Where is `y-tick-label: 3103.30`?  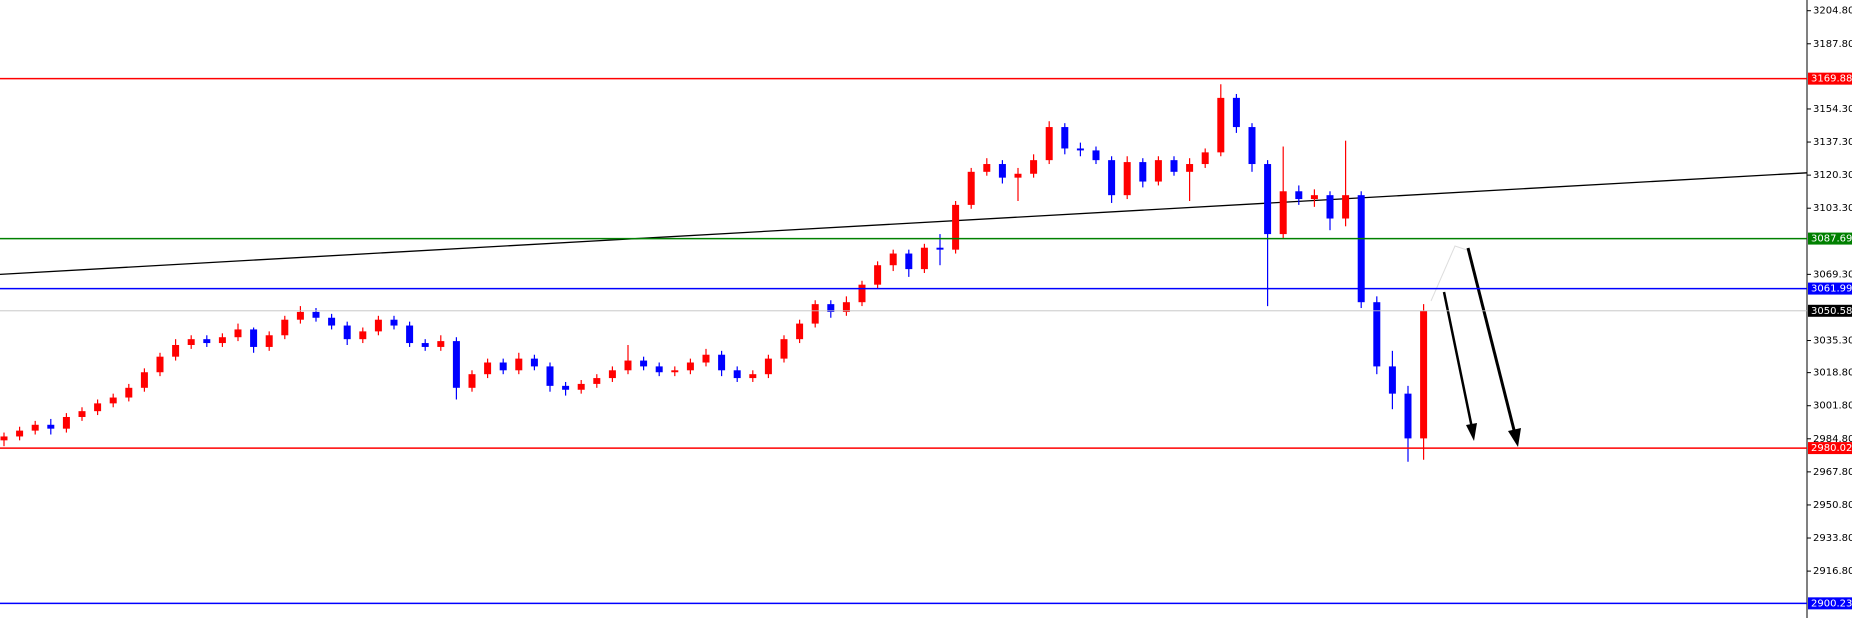
y-tick-label: 3103.30 is located at coordinates (1832, 208).